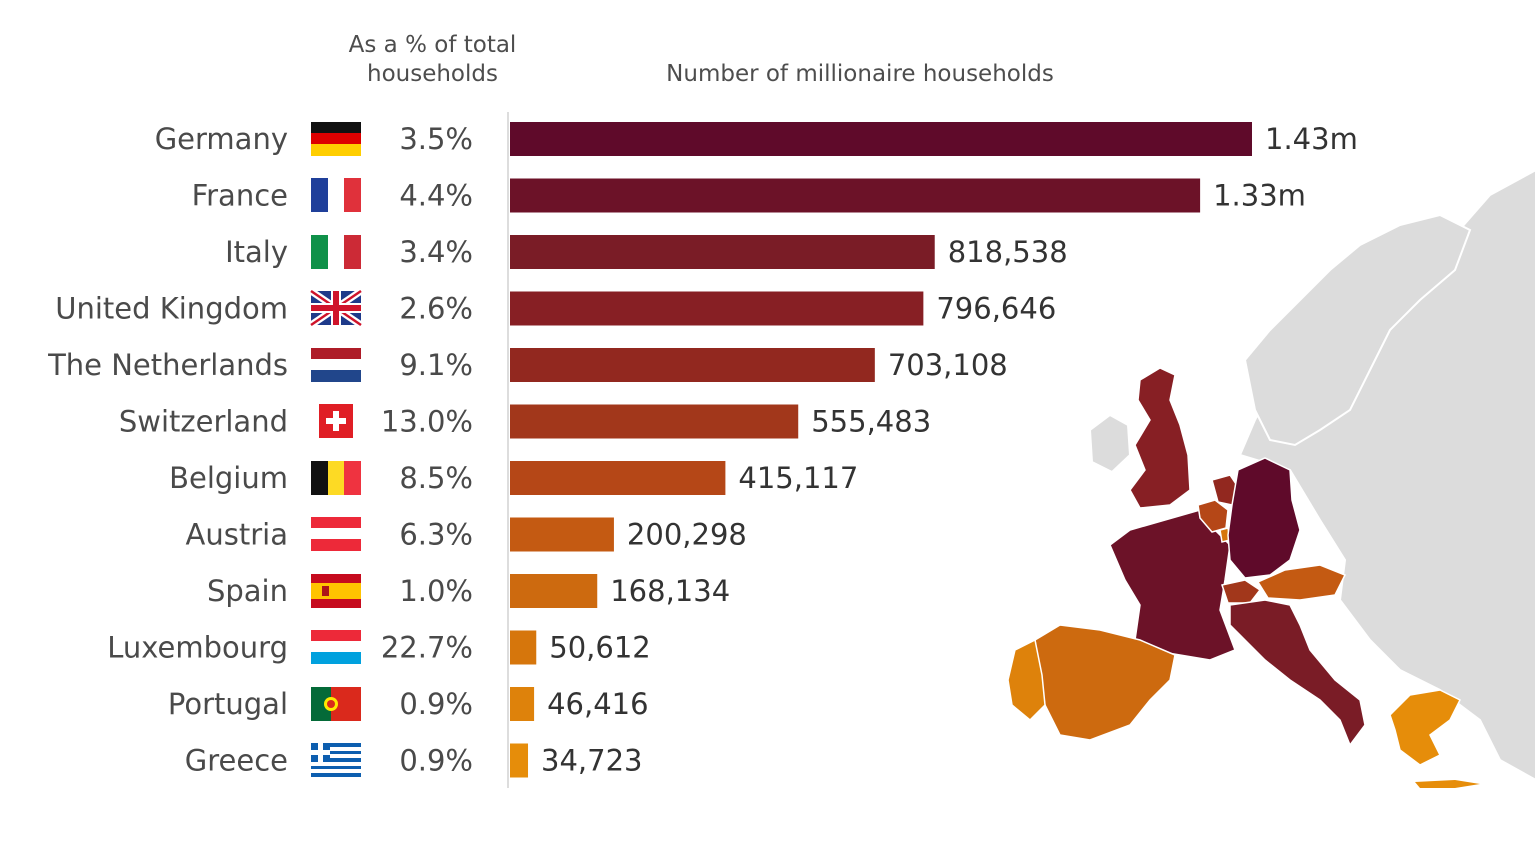 The height and width of the screenshot is (864, 1536). Describe the element at coordinates (1301, 582) in the screenshot. I see `map-austria` at that location.